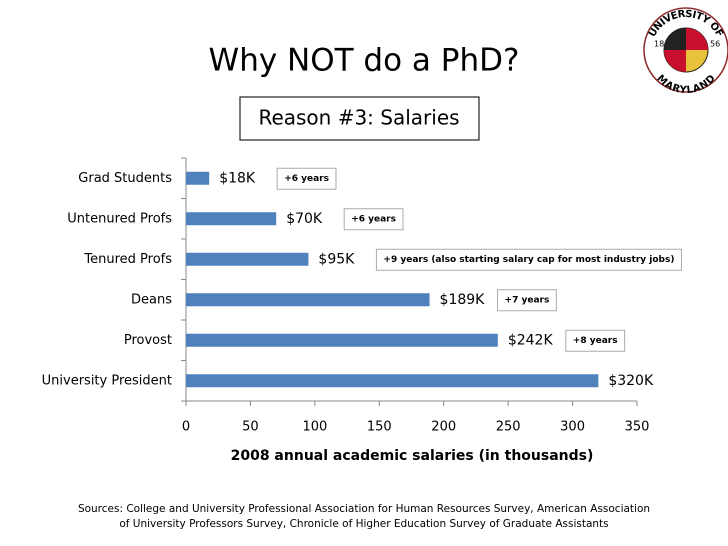  I want to click on x-tick-label: 350, so click(637, 427).